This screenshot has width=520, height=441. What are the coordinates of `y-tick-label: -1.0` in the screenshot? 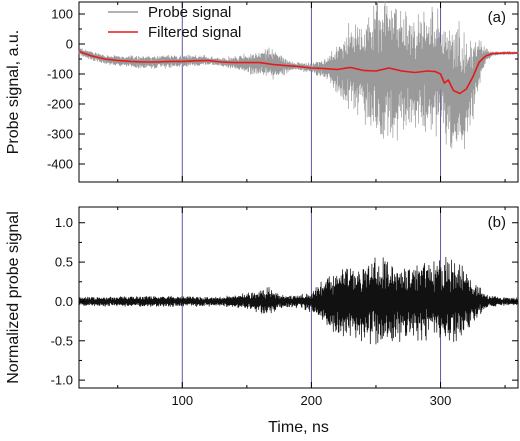 It's located at (62, 380).